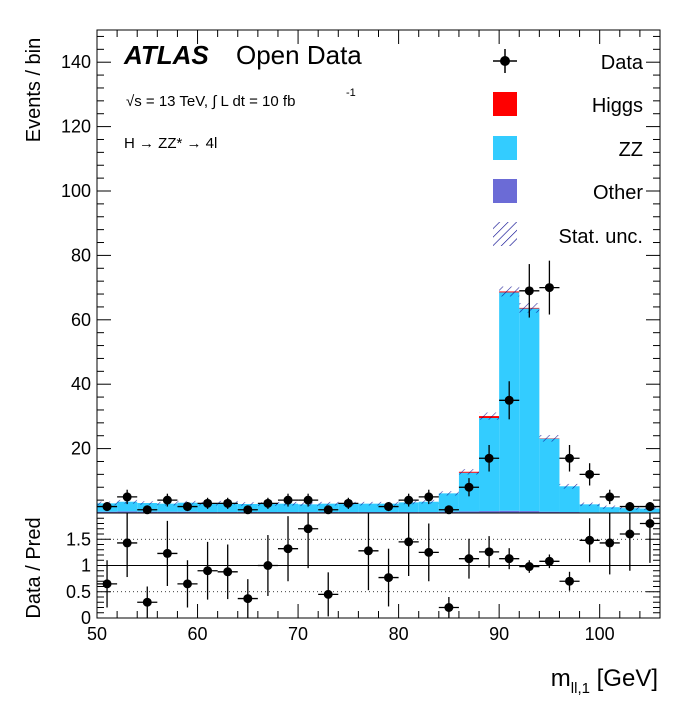 The height and width of the screenshot is (722, 696). Describe the element at coordinates (81, 320) in the screenshot. I see `y-tick-label: 60` at that location.